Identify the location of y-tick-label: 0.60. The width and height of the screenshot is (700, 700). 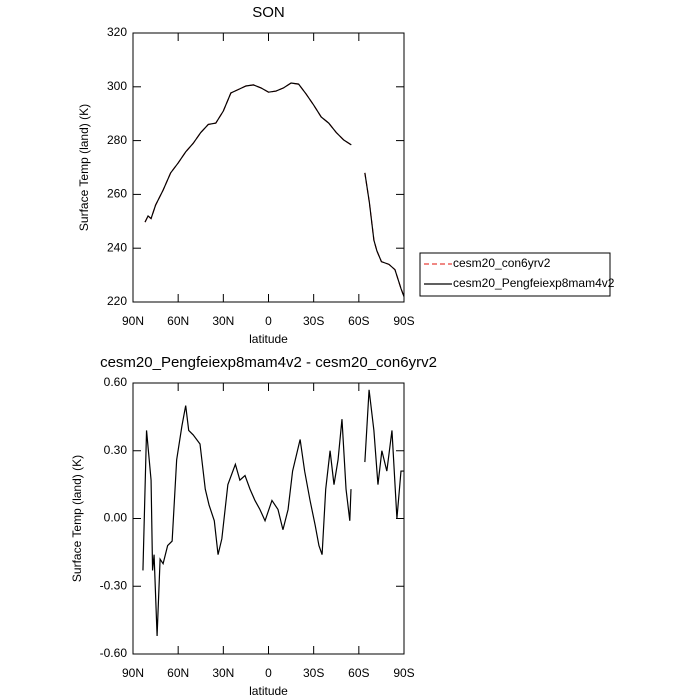
(116, 382).